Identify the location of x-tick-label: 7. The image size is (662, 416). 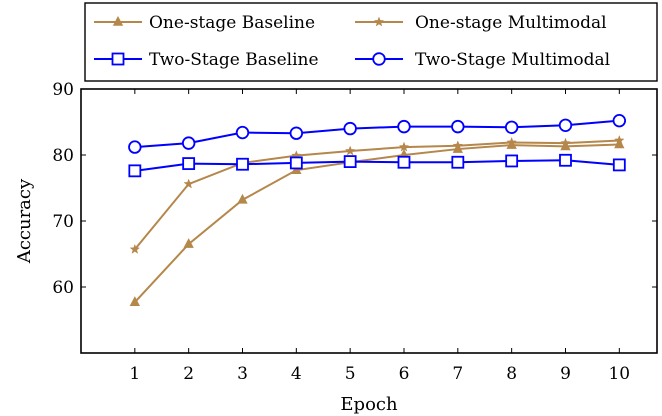
(457, 374).